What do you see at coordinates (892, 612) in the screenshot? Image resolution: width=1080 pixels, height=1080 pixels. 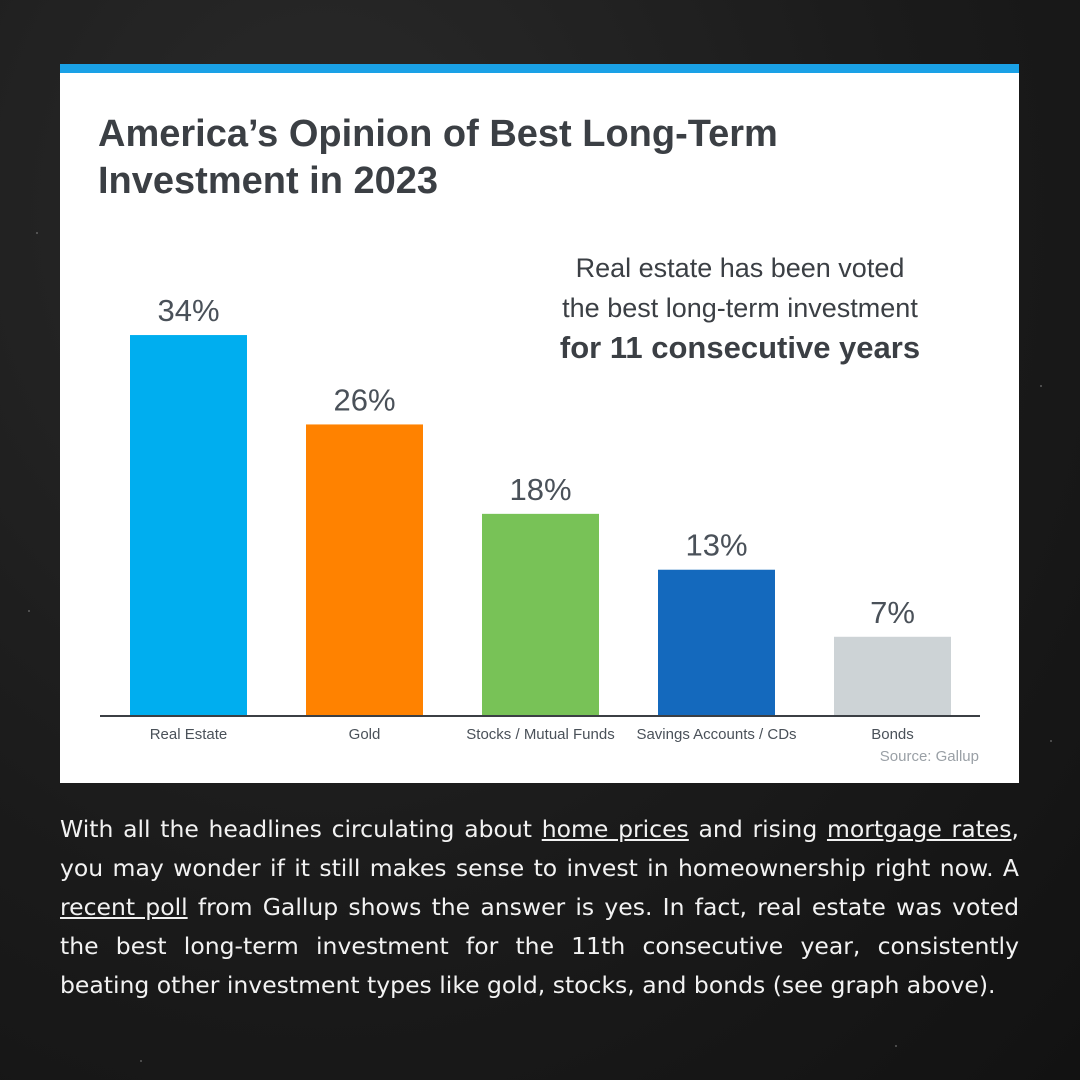 I see `data-label: 7%` at bounding box center [892, 612].